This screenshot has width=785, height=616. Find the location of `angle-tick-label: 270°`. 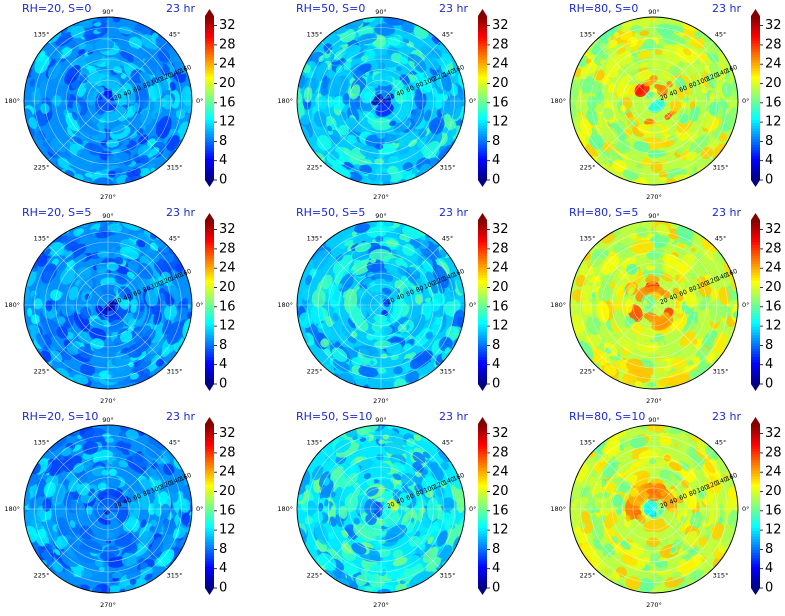

angle-tick-label: 270° is located at coordinates (108, 605).